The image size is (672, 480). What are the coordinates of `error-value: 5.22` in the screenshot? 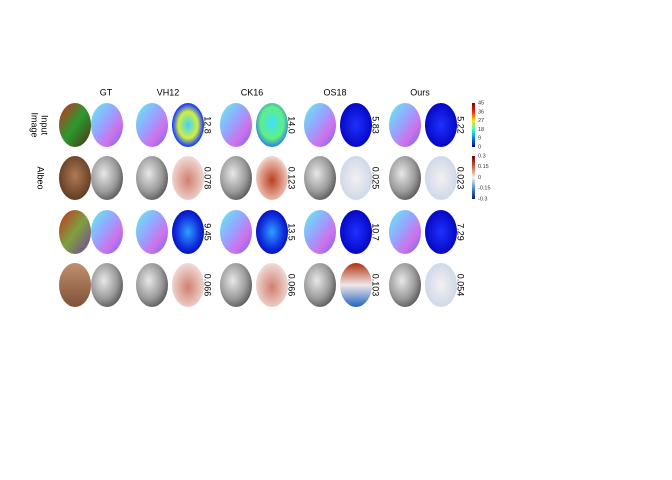 It's located at (461, 125).